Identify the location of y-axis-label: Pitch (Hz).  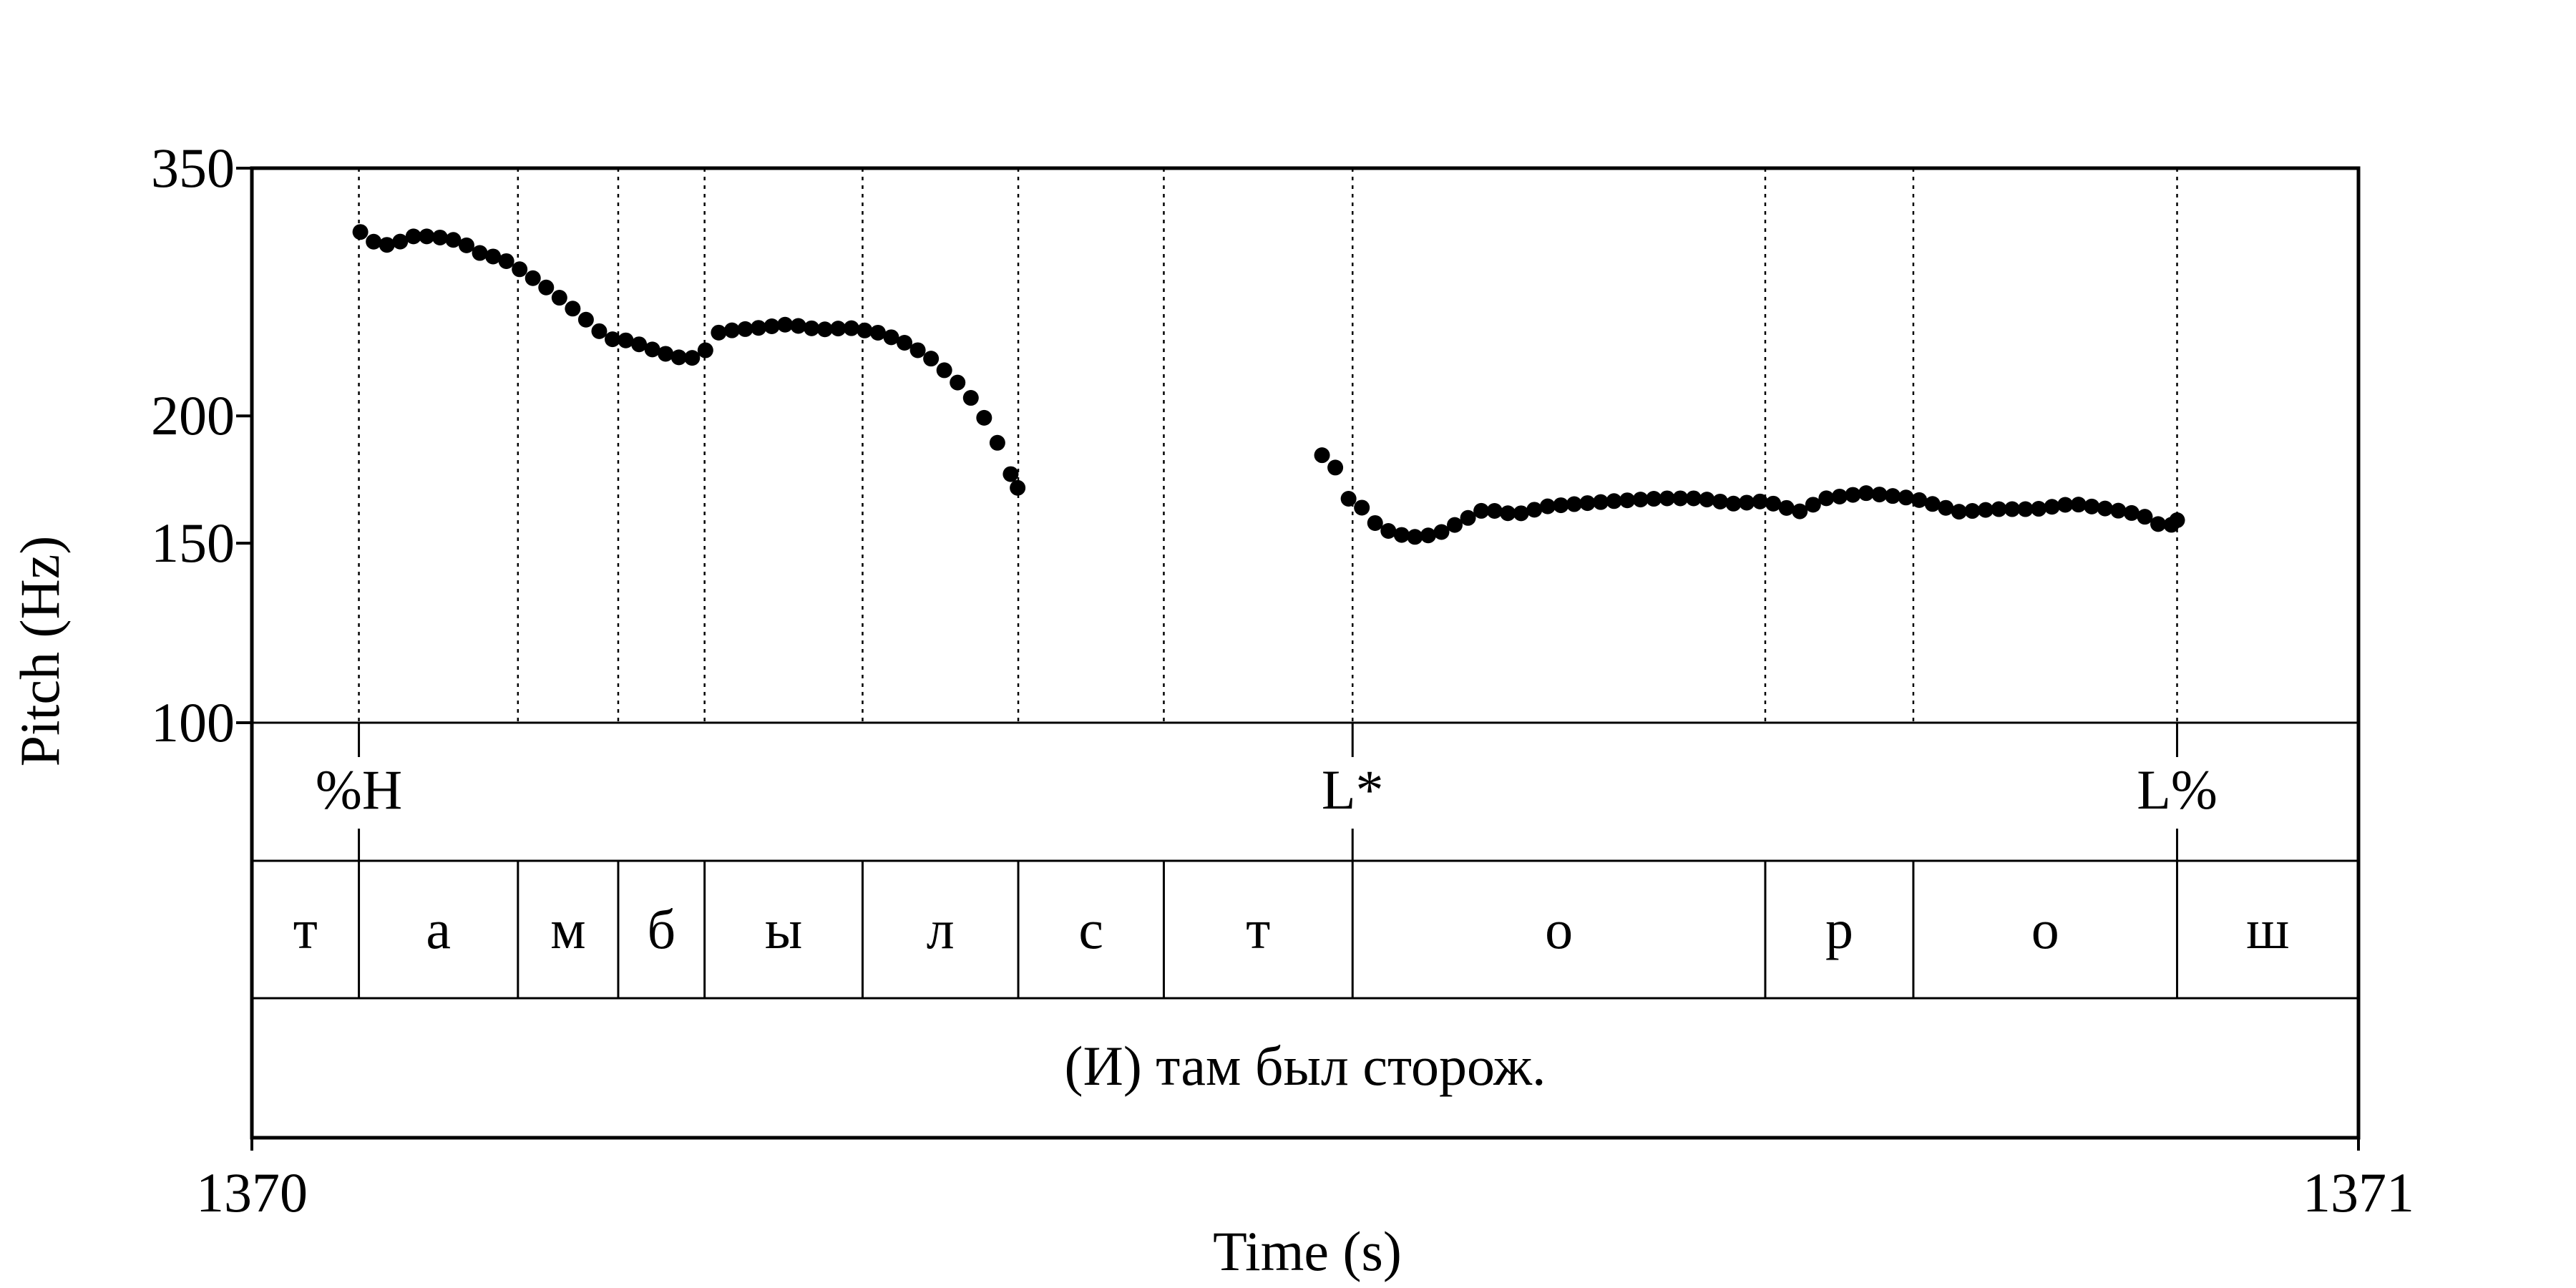
(40, 651).